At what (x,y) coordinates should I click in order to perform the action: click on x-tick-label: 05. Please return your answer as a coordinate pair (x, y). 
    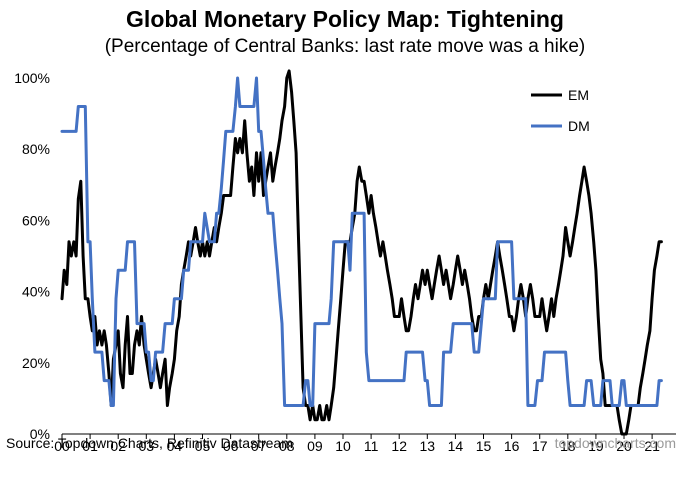
    Looking at the image, I should click on (203, 446).